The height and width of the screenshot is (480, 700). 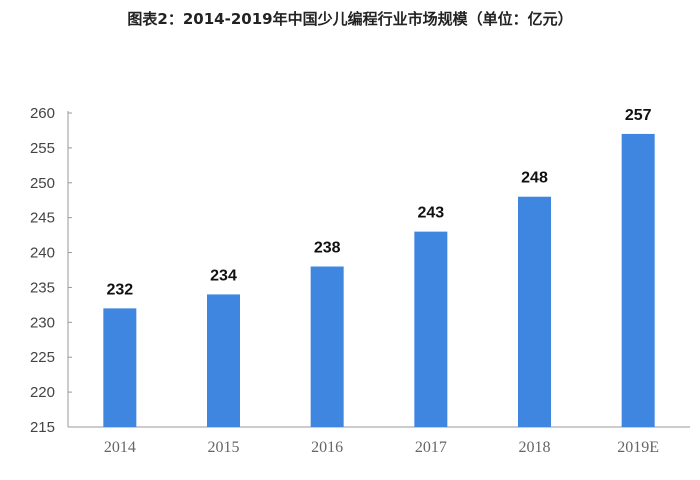 What do you see at coordinates (431, 447) in the screenshot?
I see `x-tick-label: 2017` at bounding box center [431, 447].